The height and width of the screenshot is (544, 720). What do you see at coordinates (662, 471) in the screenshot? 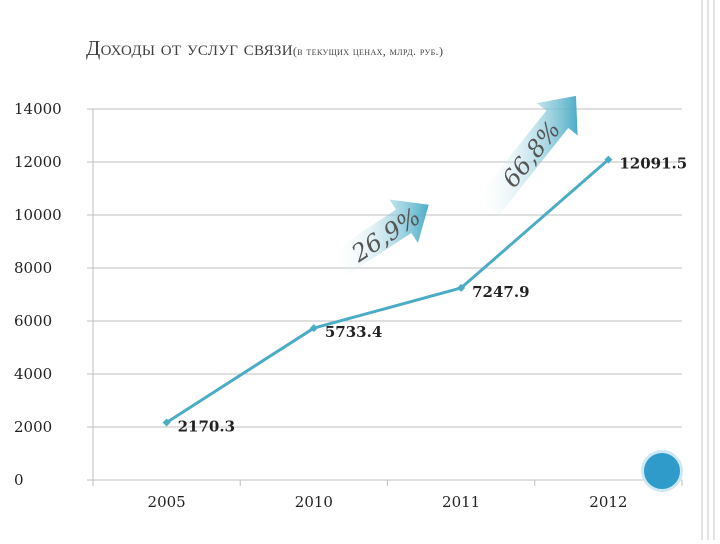
I see `decorative-circle` at bounding box center [662, 471].